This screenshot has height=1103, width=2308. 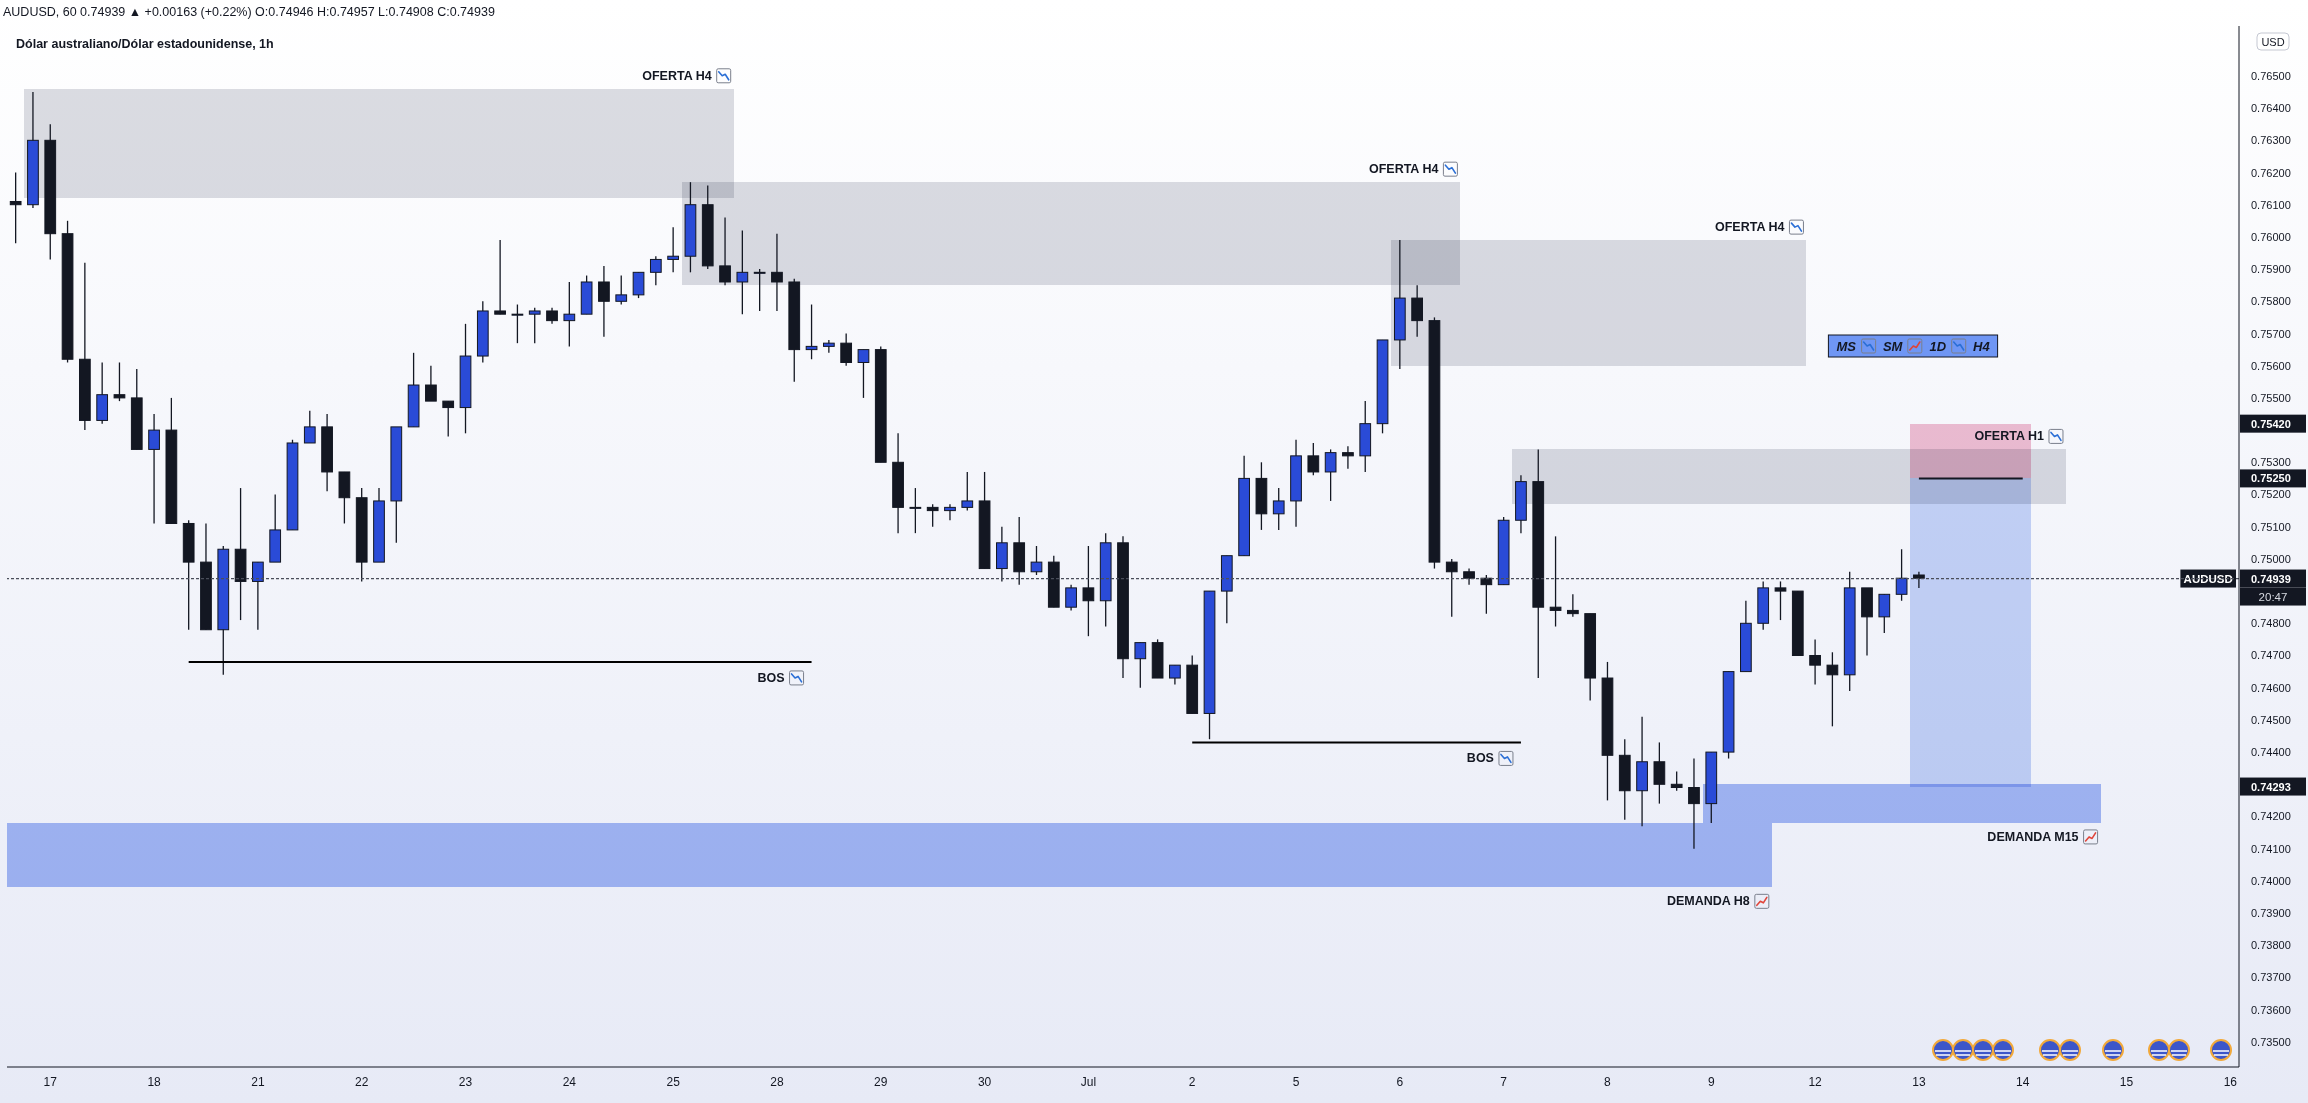 I want to click on series-label: DEMANDA M15, so click(x=2033, y=836).